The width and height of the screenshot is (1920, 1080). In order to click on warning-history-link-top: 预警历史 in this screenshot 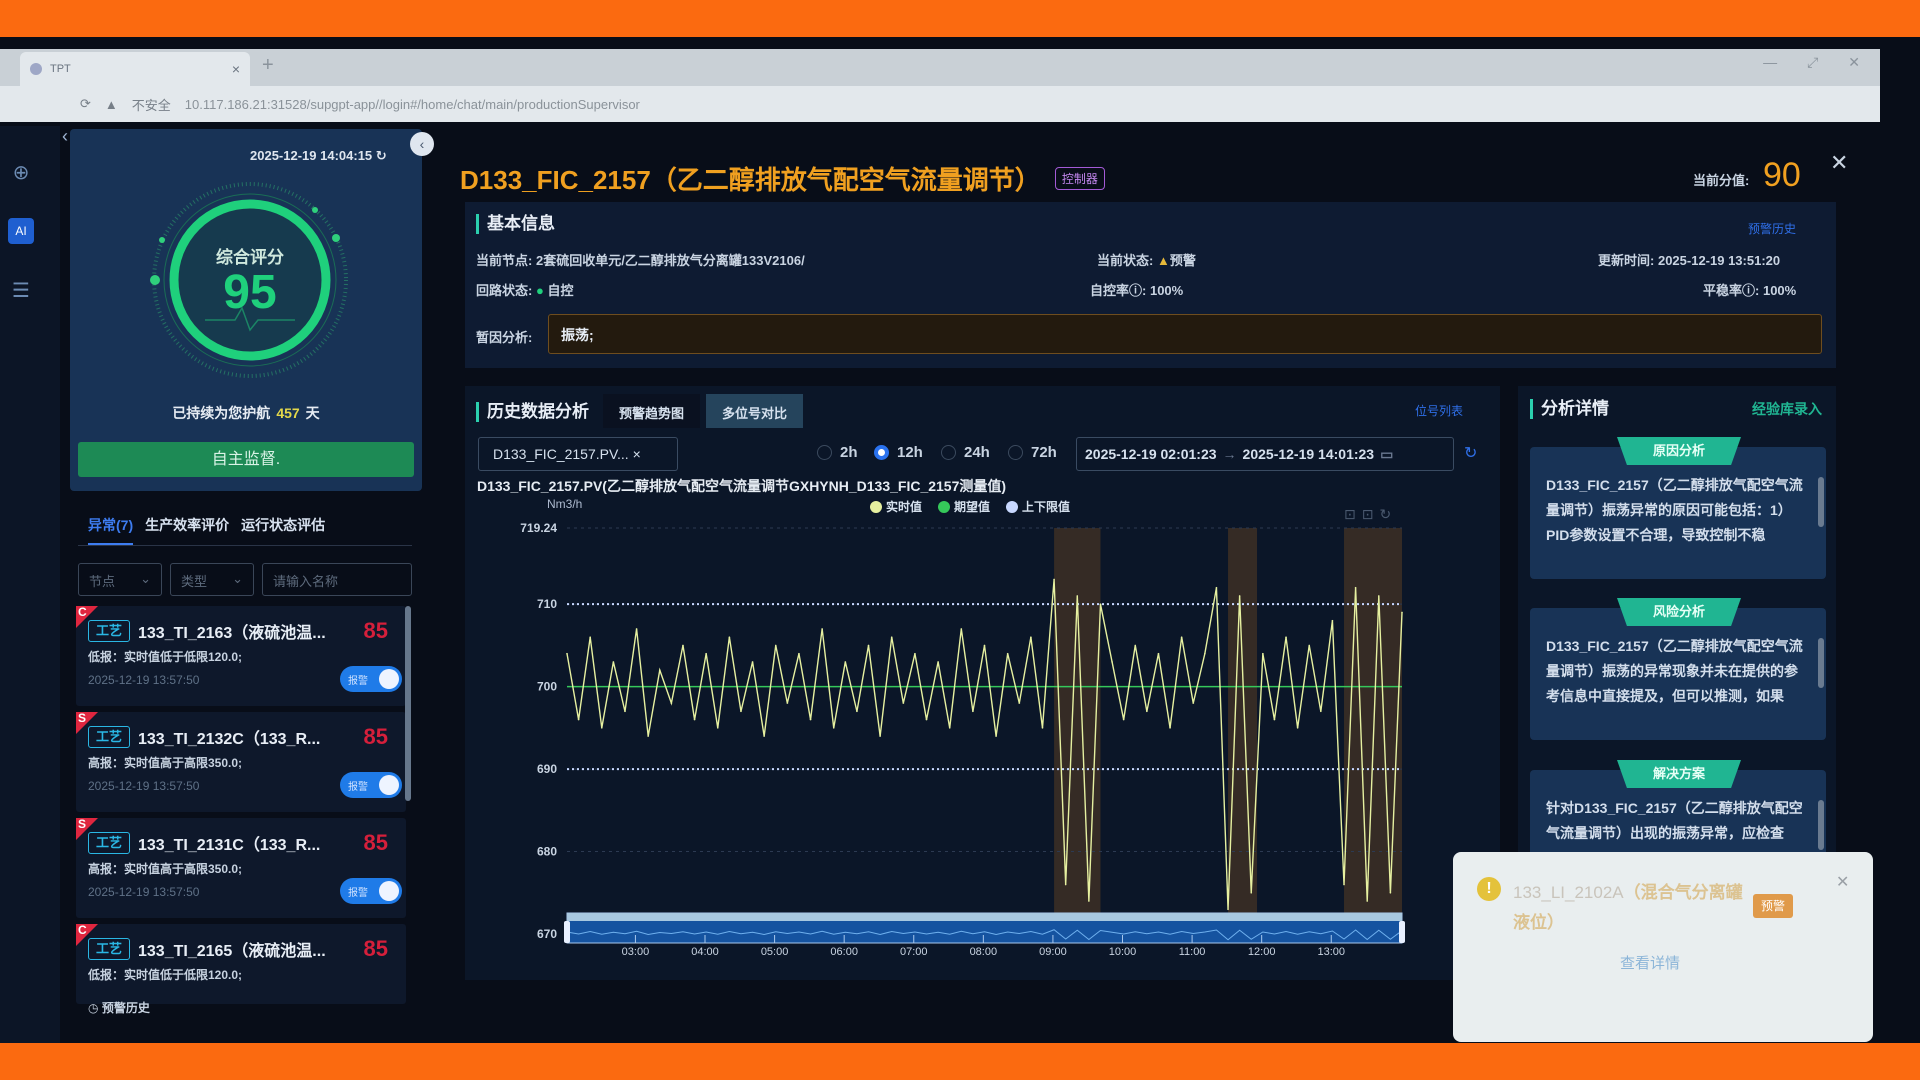, I will do `click(1772, 229)`.